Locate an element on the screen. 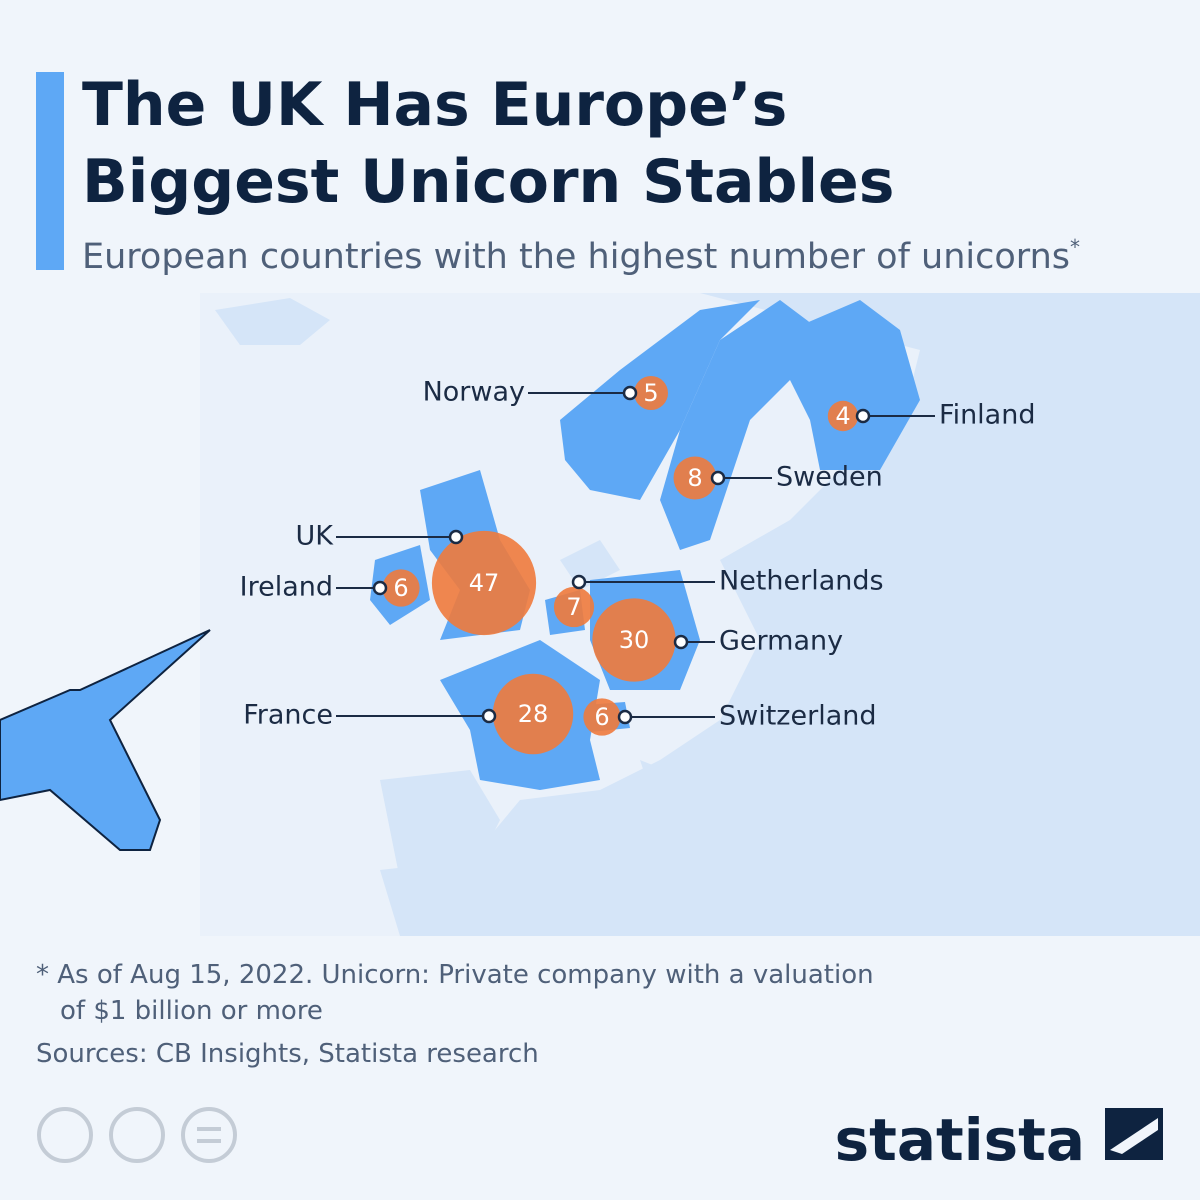 The width and height of the screenshot is (1200, 1200). unicorn is located at coordinates (105, 740).